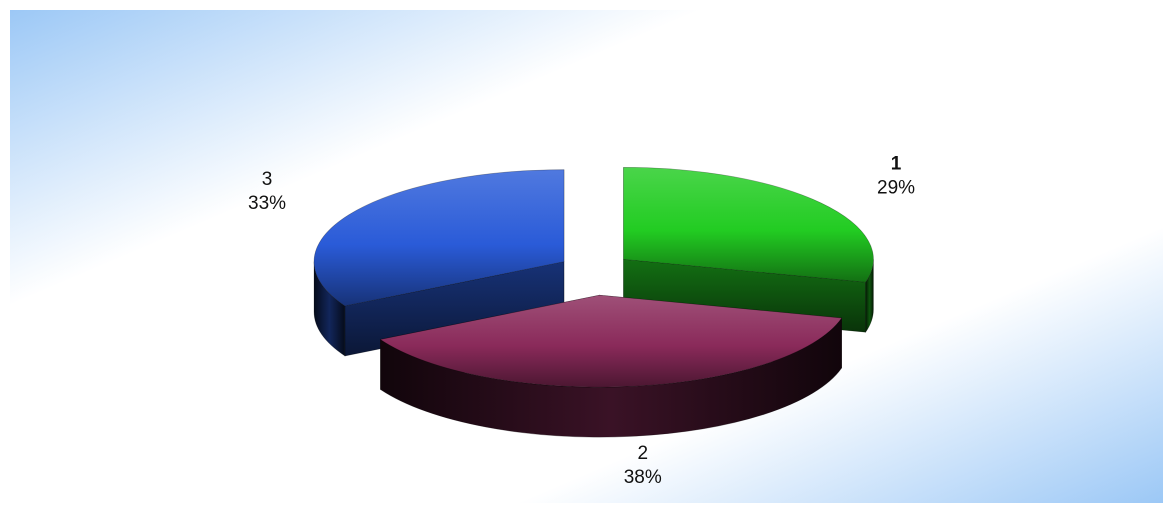  What do you see at coordinates (267, 191) in the screenshot?
I see `slice-label-3: 3 33%` at bounding box center [267, 191].